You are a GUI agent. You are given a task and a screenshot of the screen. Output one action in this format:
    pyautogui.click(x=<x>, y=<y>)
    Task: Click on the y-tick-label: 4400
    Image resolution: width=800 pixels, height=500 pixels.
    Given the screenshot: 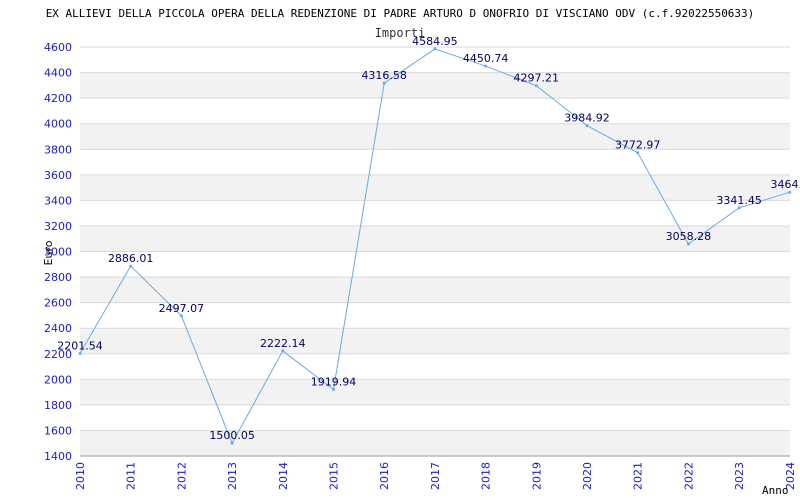 What is the action you would take?
    pyautogui.click(x=58, y=73)
    